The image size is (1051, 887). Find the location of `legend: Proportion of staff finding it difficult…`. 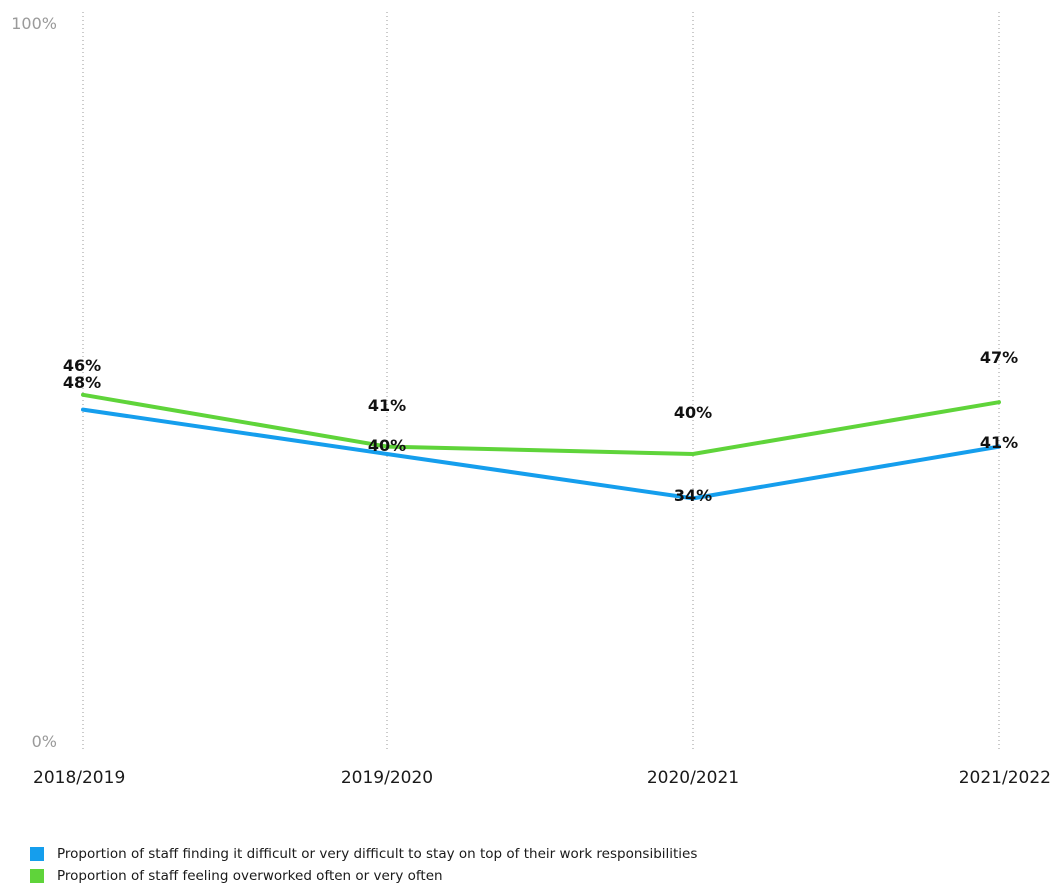

legend: Proportion of staff finding it difficult… is located at coordinates (363, 865).